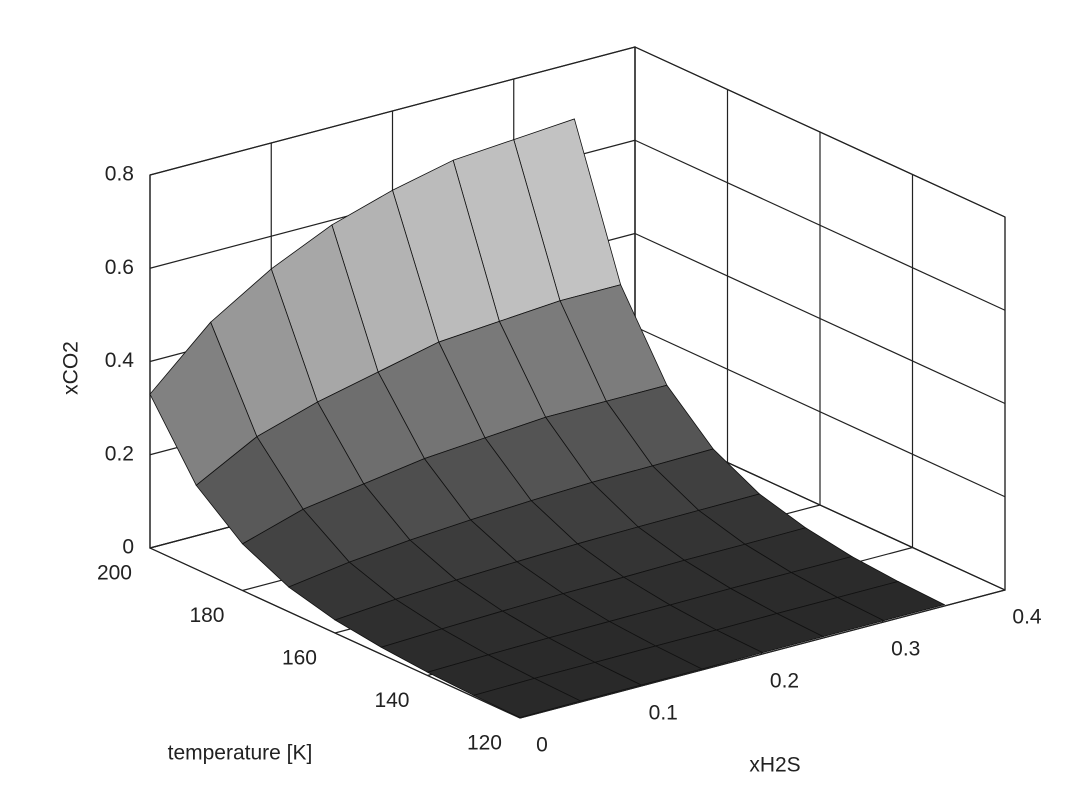 The image size is (1071, 788). I want to click on z-tick-label: 0.8, so click(119, 174).